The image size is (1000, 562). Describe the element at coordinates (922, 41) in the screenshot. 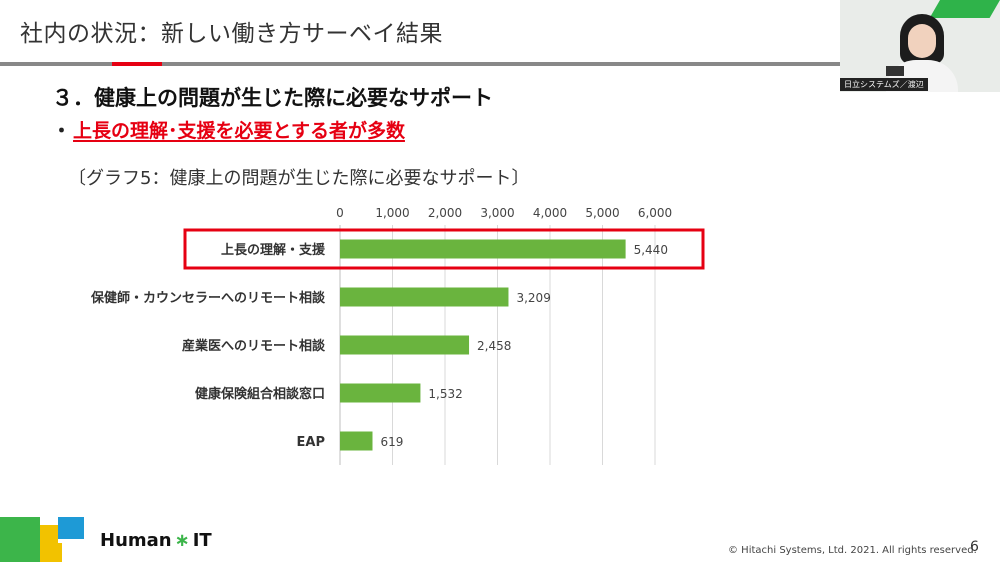

I see `speaker-face` at that location.